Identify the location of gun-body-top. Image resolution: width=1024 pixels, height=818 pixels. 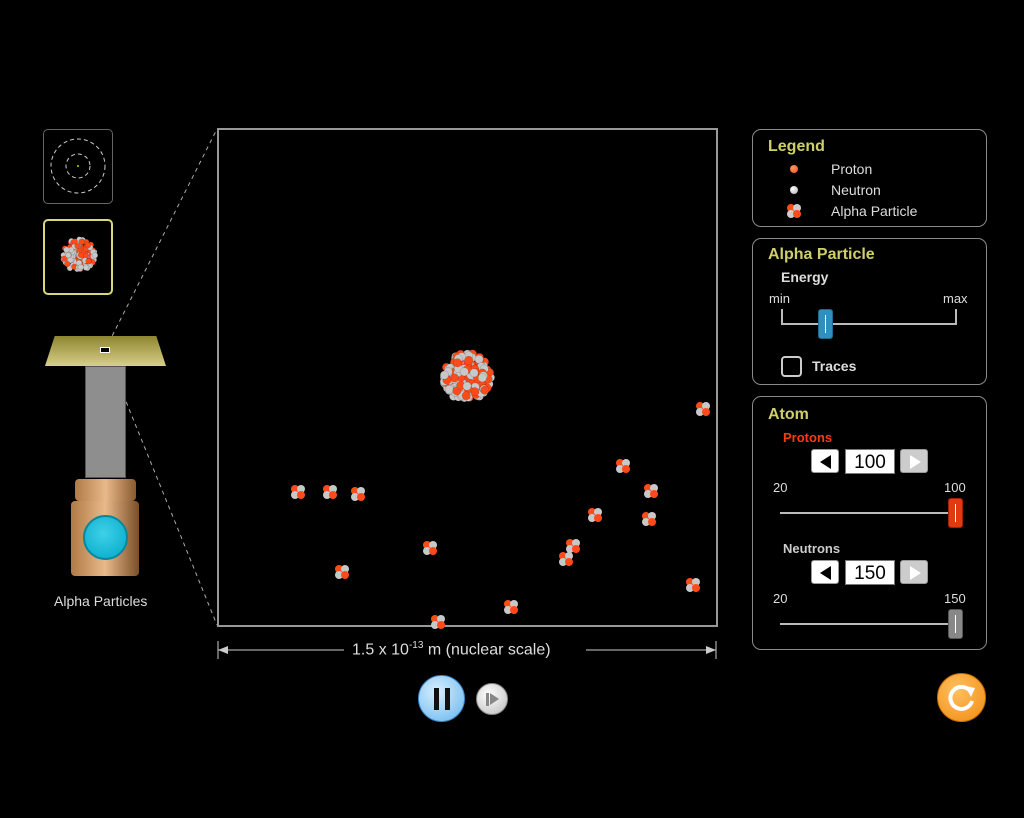
(105, 490).